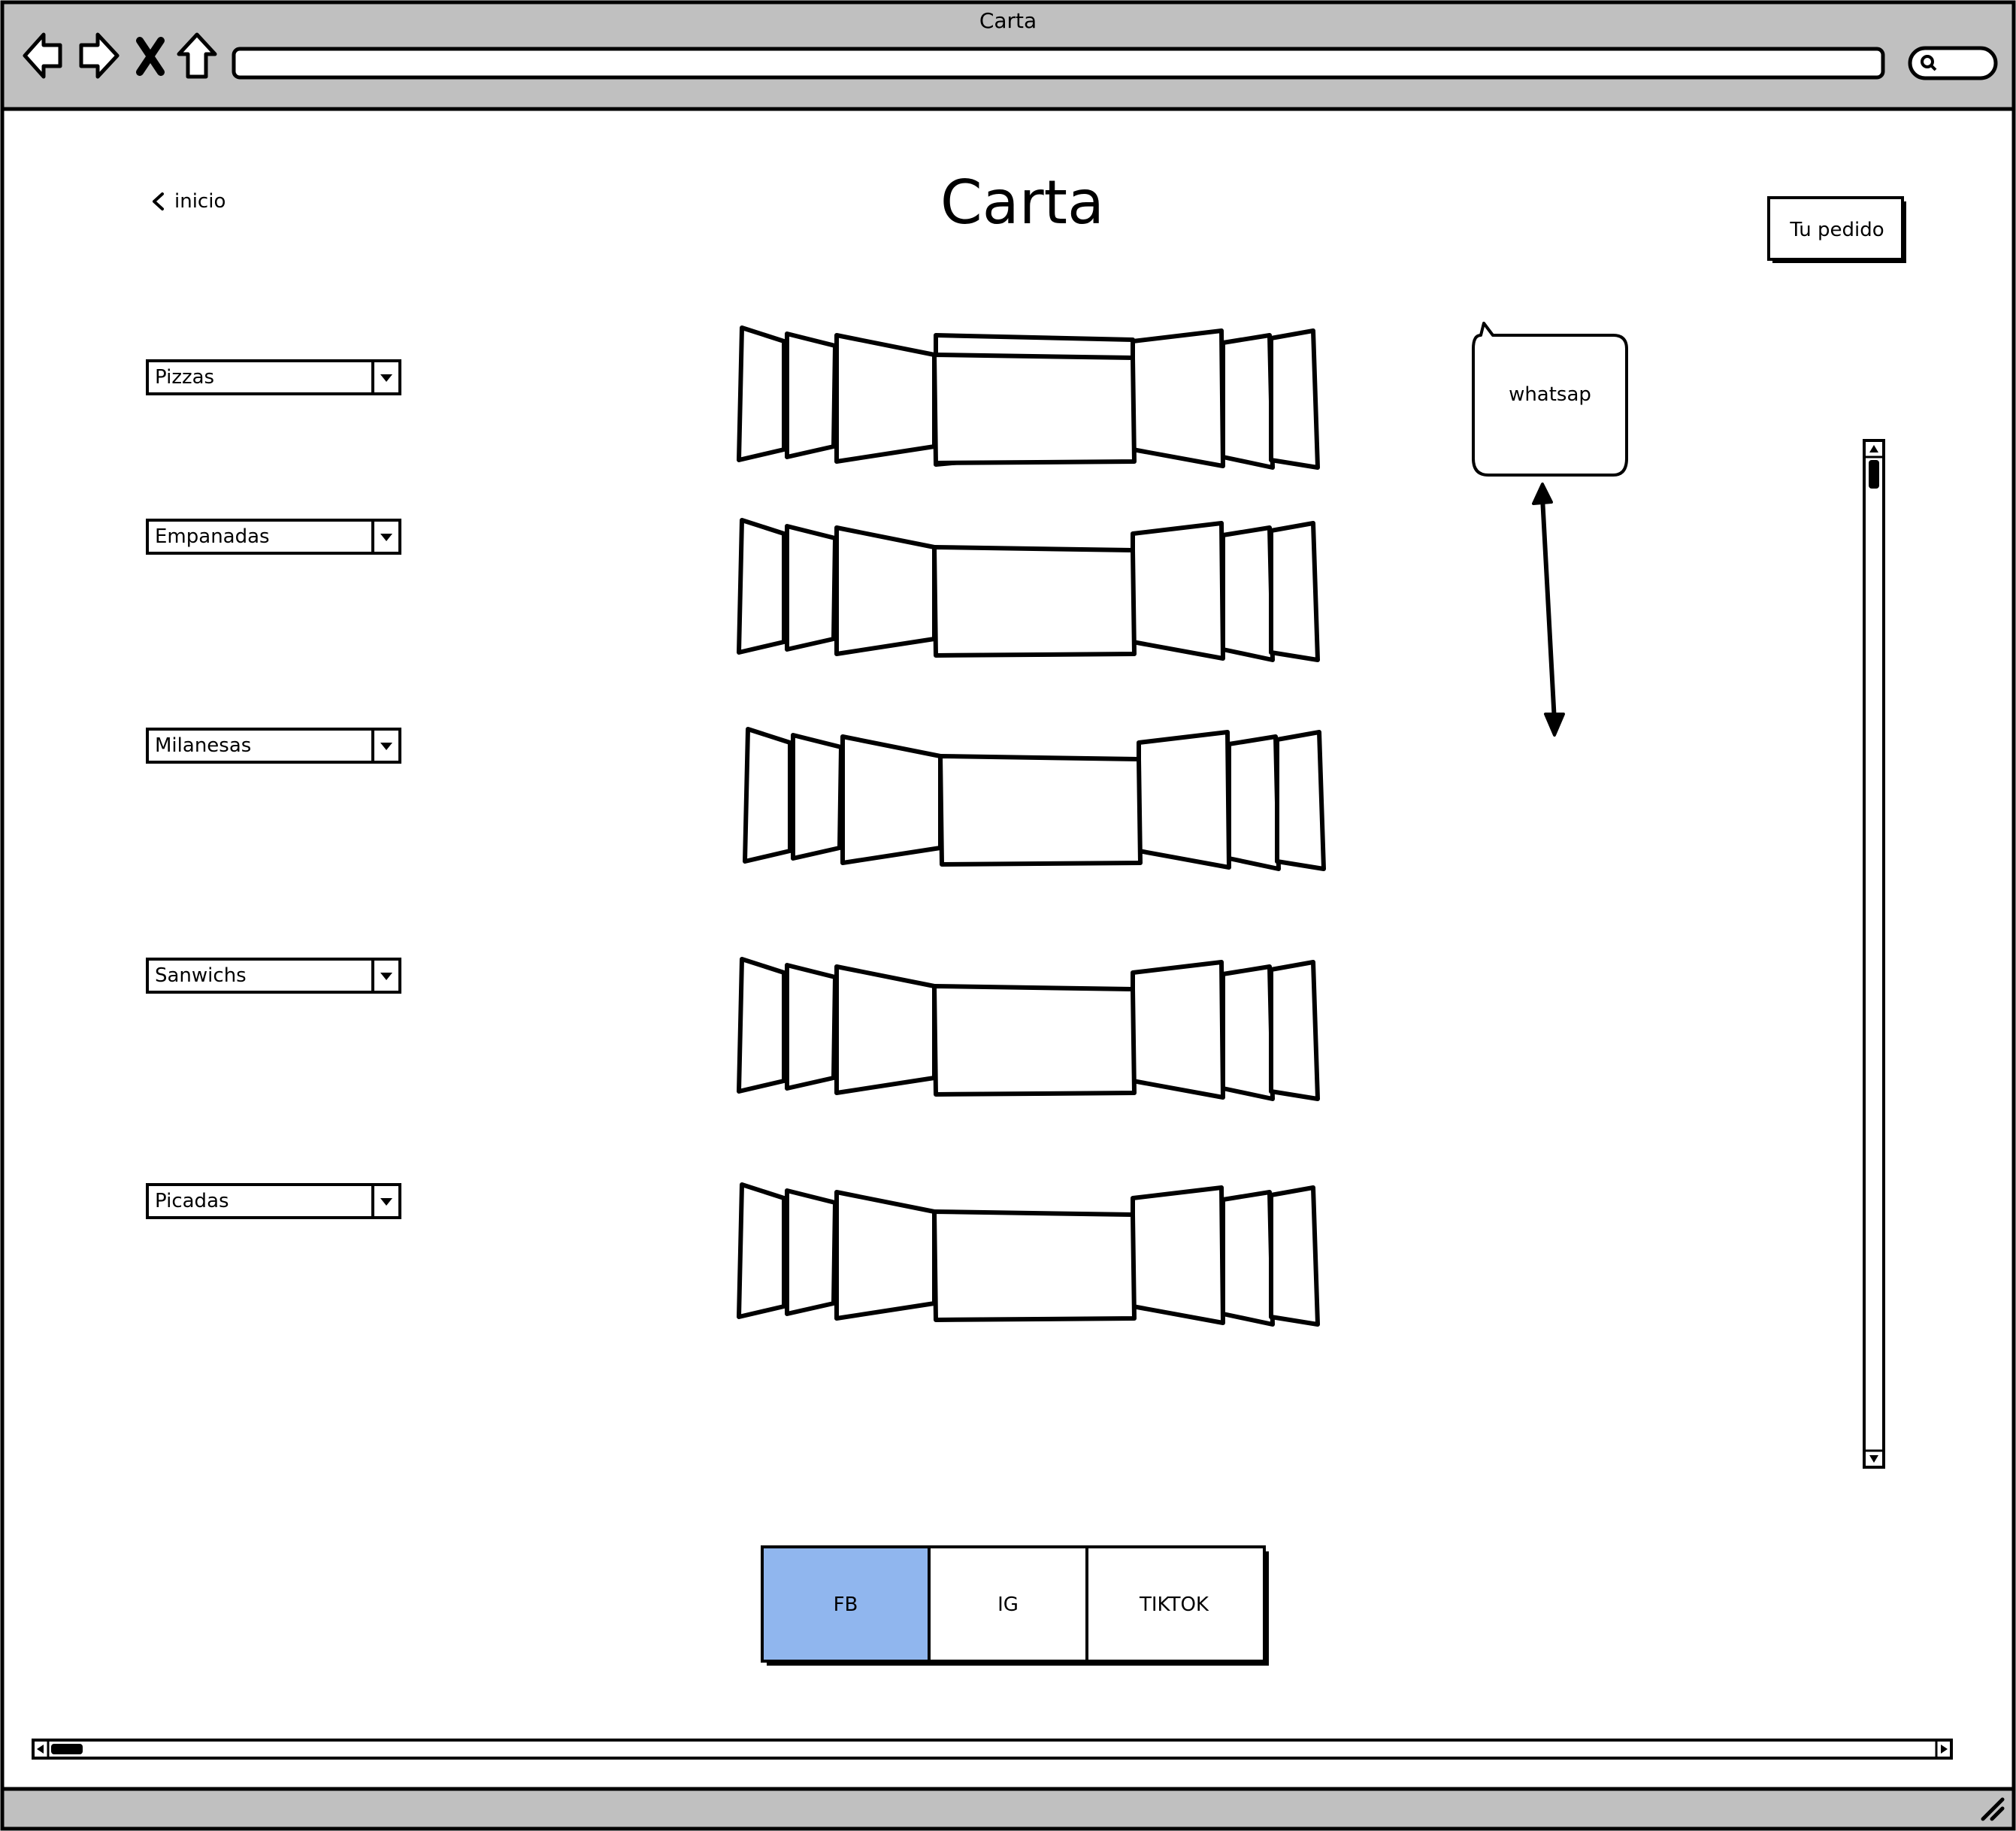 The width and height of the screenshot is (2016, 1831). I want to click on stop-icon, so click(150, 56).